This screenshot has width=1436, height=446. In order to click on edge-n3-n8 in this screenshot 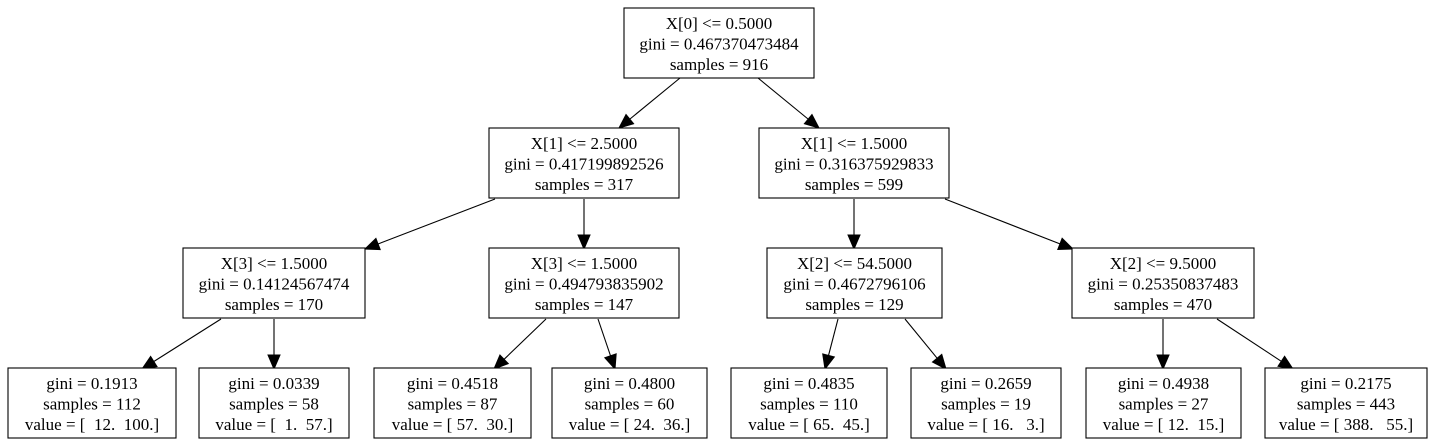, I will do `click(274, 345)`.